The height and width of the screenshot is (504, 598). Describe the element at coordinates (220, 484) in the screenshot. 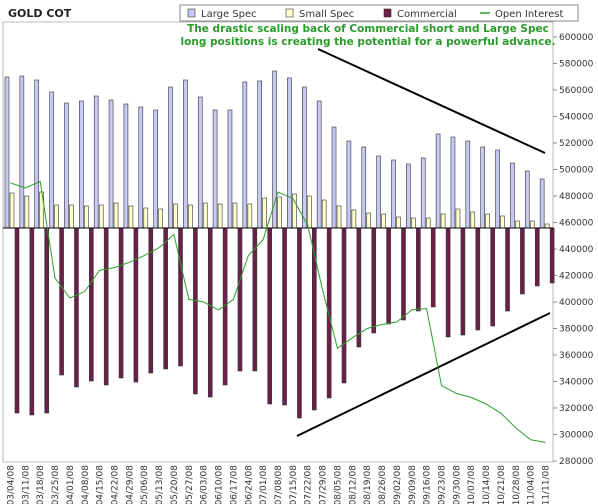

I see `x-tick-label: 06/10/08` at that location.